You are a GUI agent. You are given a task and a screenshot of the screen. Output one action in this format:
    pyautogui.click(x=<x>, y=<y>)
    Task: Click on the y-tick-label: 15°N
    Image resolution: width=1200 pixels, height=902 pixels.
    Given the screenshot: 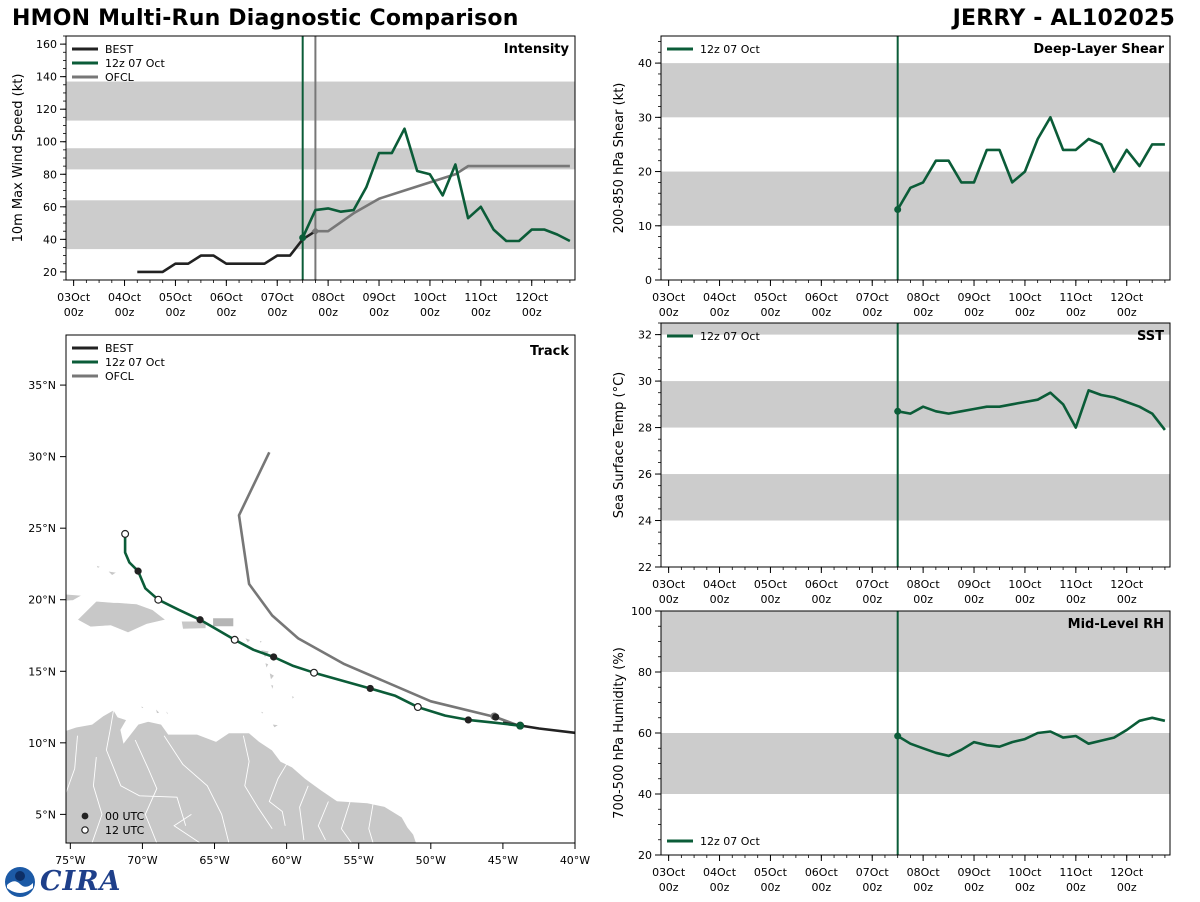 What is the action you would take?
    pyautogui.click(x=42, y=671)
    